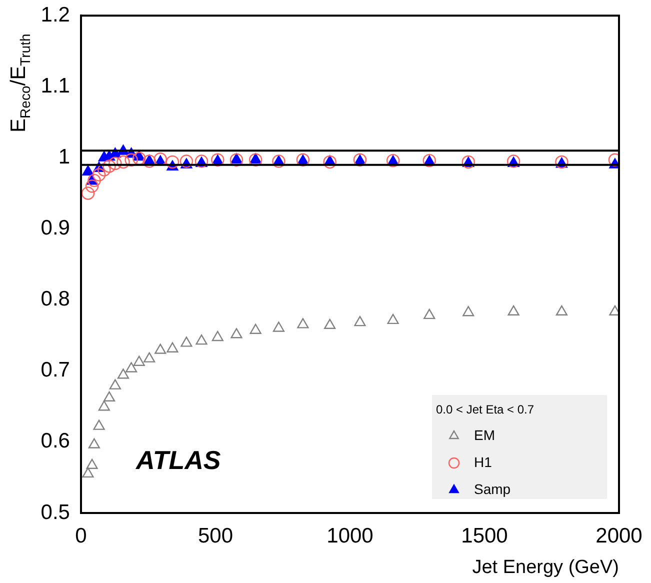 This screenshot has height=583, width=651. Describe the element at coordinates (55, 441) in the screenshot. I see `y-tick-label: 0.6` at that location.